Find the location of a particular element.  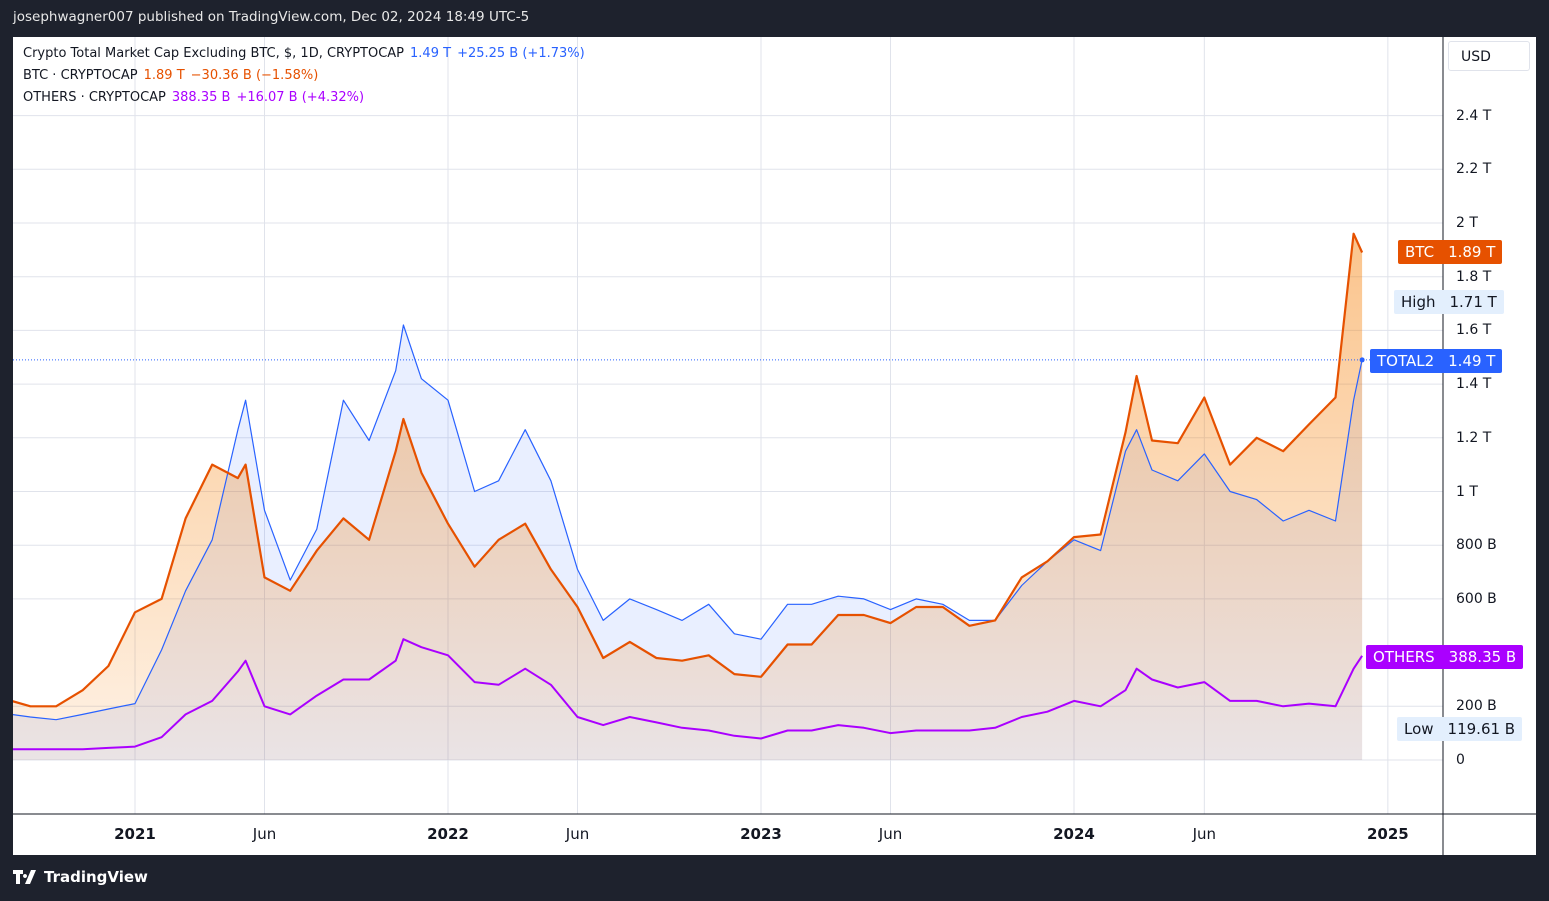

y-tick-label: 0 is located at coordinates (1460, 760).